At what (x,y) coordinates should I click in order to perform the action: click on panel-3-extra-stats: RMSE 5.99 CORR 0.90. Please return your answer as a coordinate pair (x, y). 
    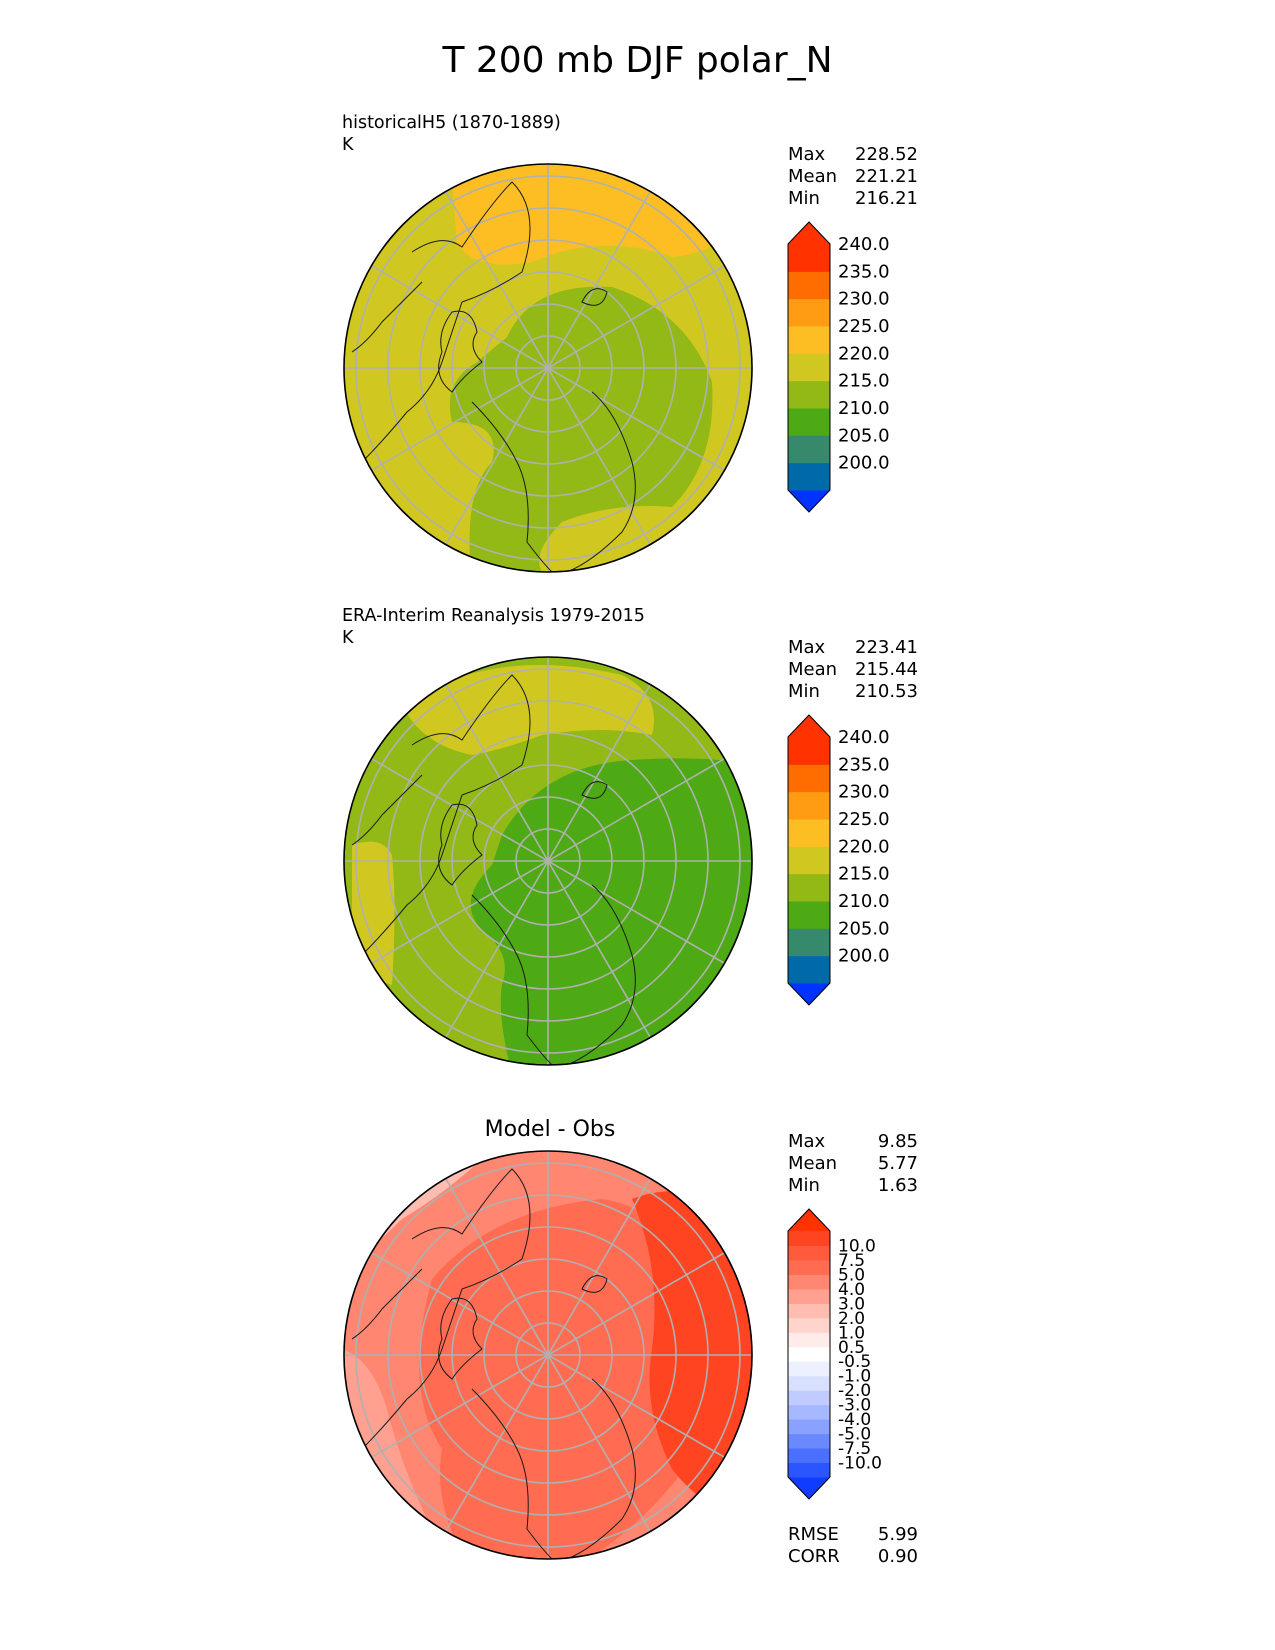
    Looking at the image, I should click on (853, 1546).